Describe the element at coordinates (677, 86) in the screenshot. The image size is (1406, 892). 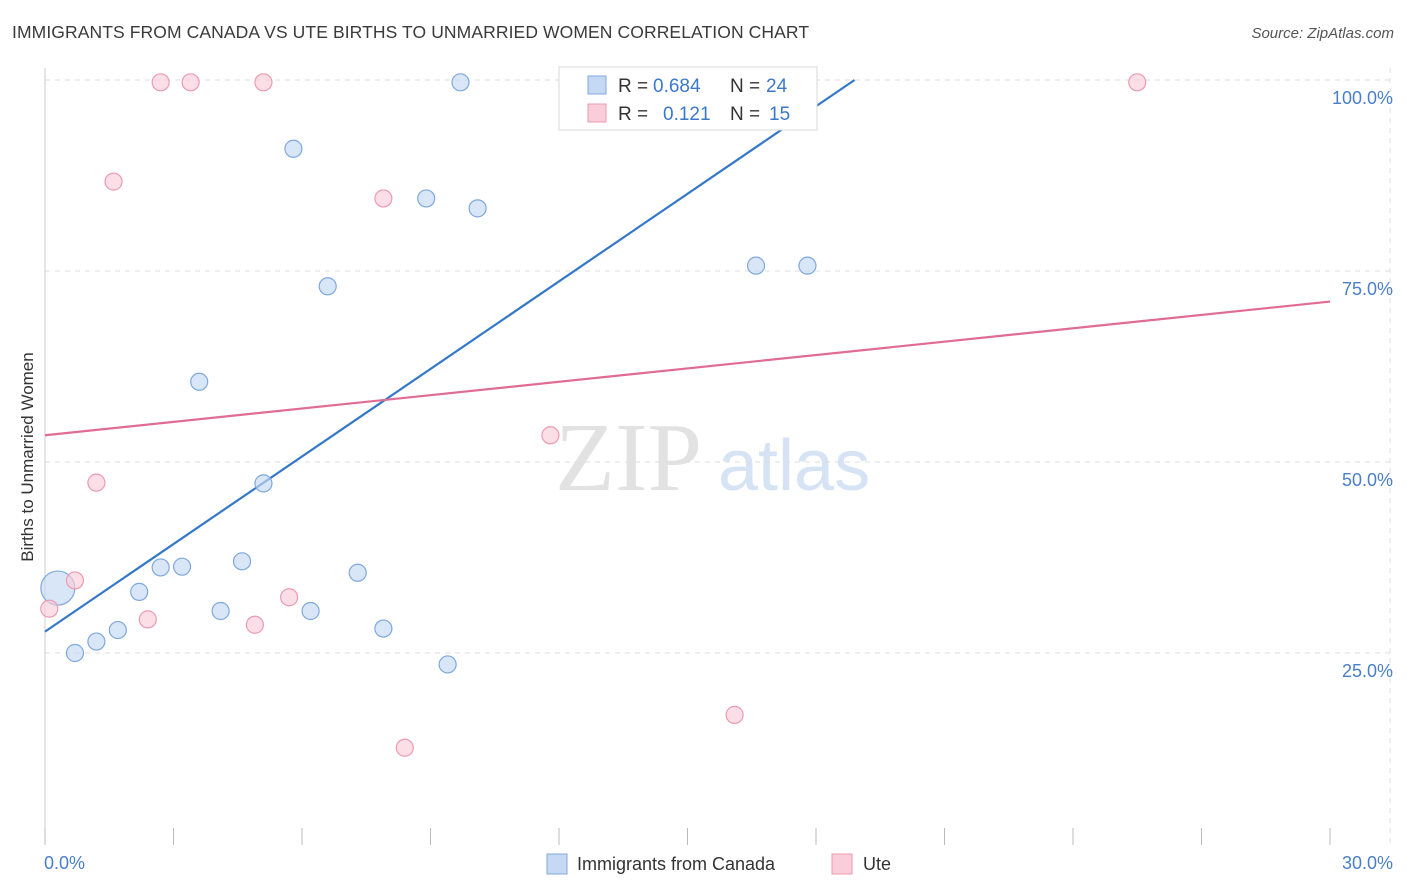
I see `legend-r-value-blue: 0.684` at that location.